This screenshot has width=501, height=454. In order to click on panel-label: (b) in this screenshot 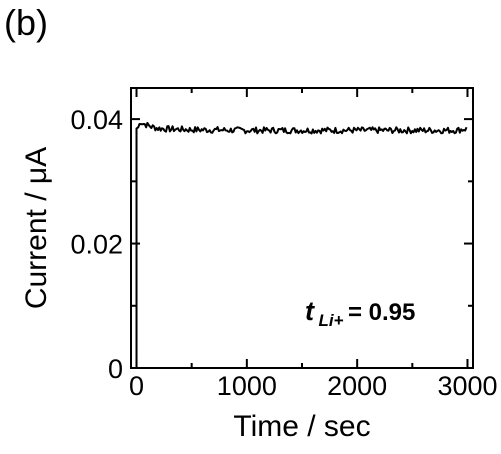, I will do `click(26, 22)`.